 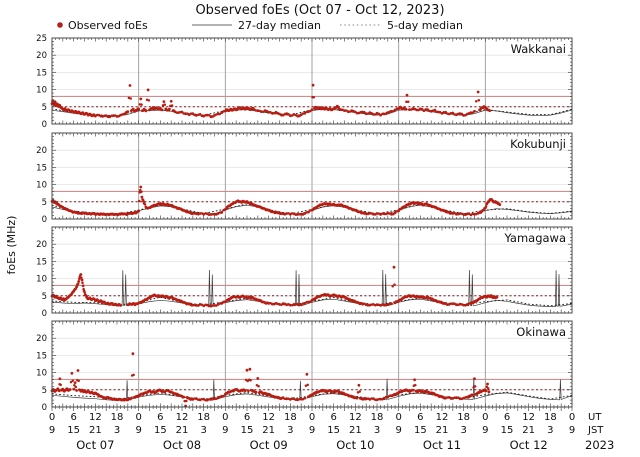 What do you see at coordinates (534, 238) in the screenshot?
I see `station-label: Yamagawa` at bounding box center [534, 238].